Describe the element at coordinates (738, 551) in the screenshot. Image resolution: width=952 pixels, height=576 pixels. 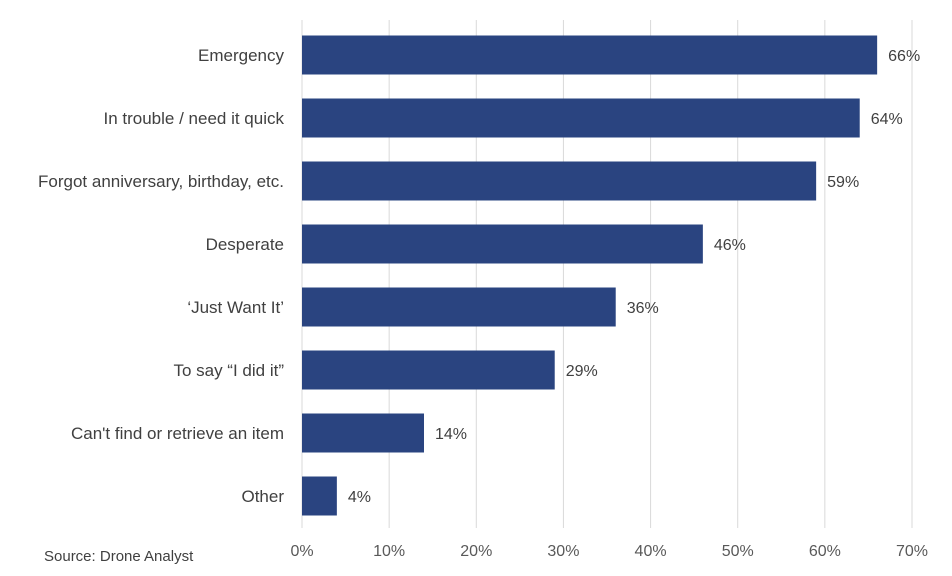
I see `x-tick-label: 50%` at that location.